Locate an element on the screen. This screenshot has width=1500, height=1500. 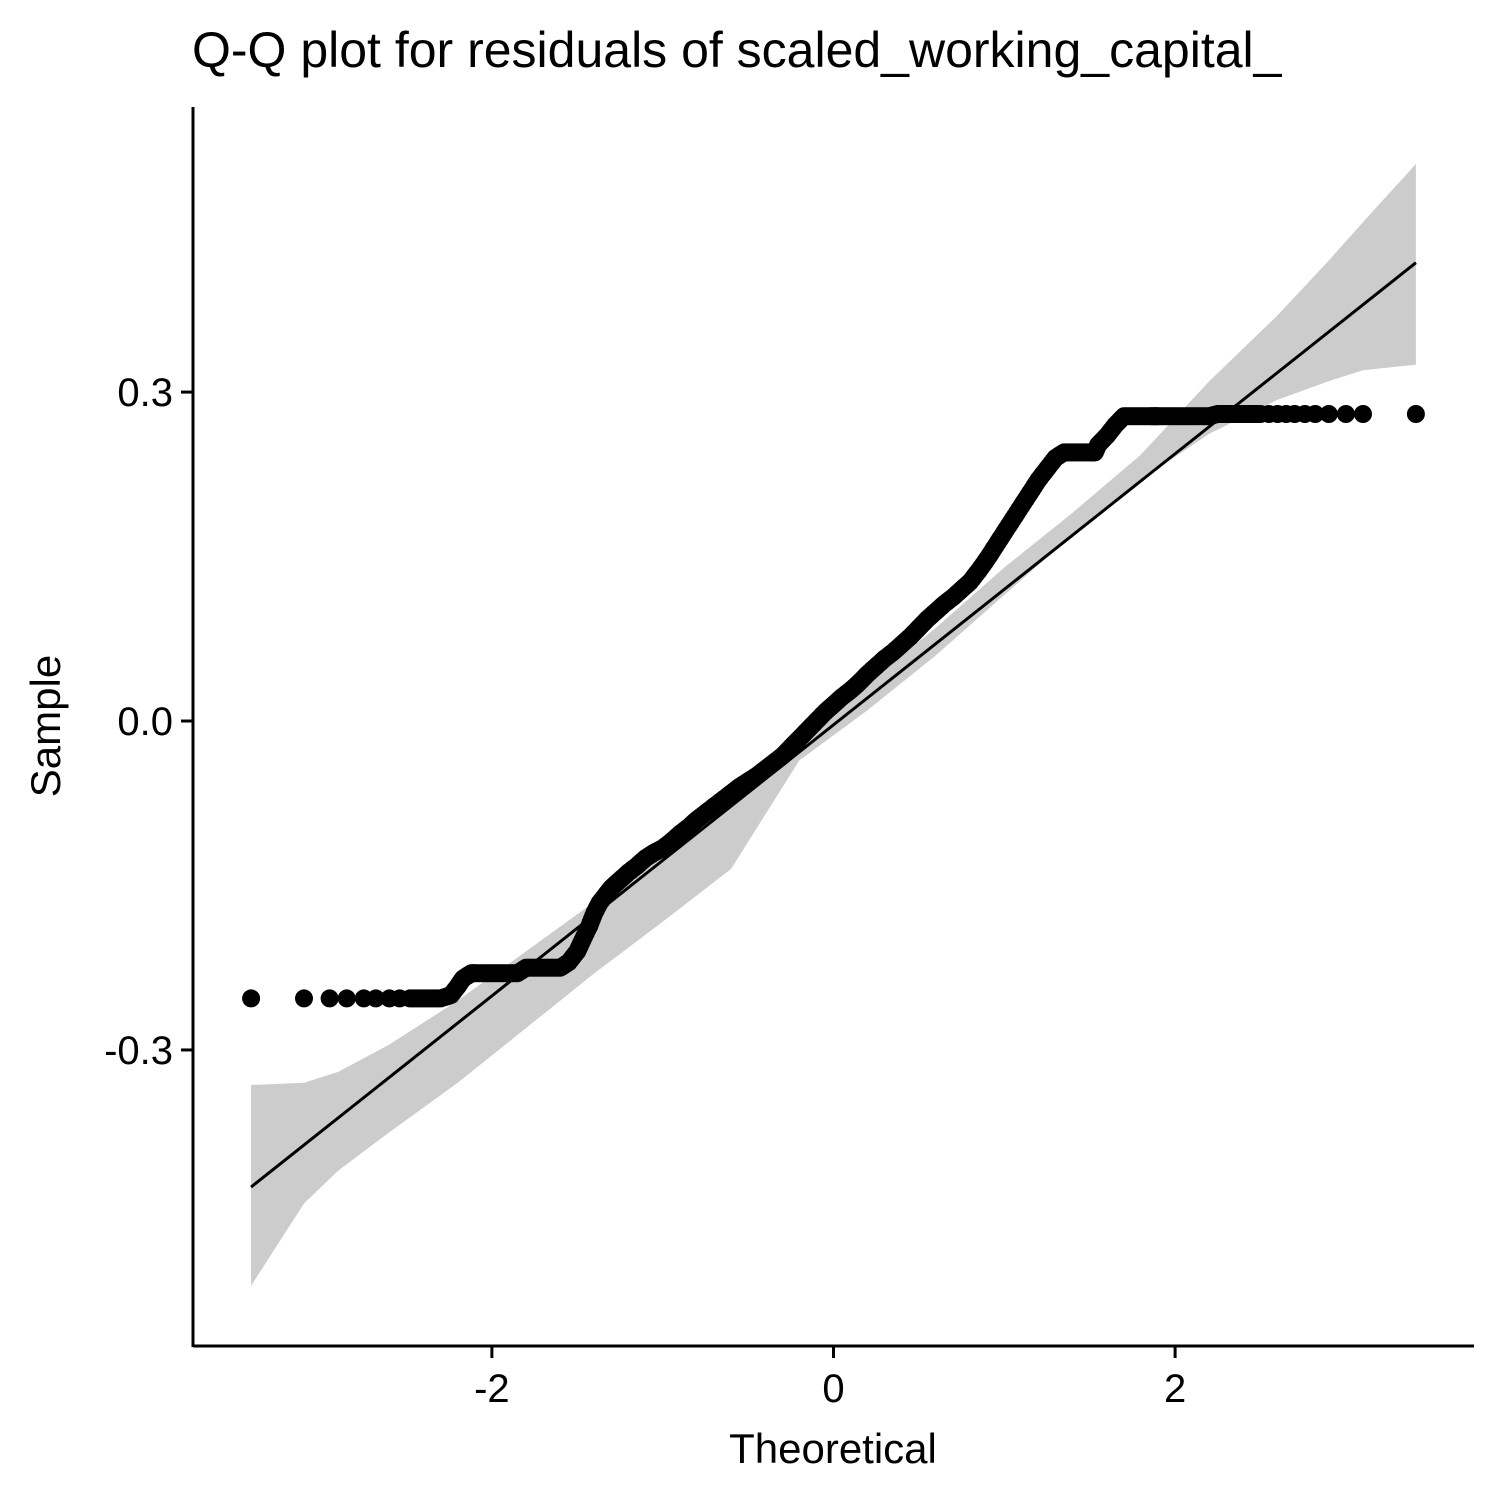
y-tick-label: 0.0 is located at coordinates (145, 722).